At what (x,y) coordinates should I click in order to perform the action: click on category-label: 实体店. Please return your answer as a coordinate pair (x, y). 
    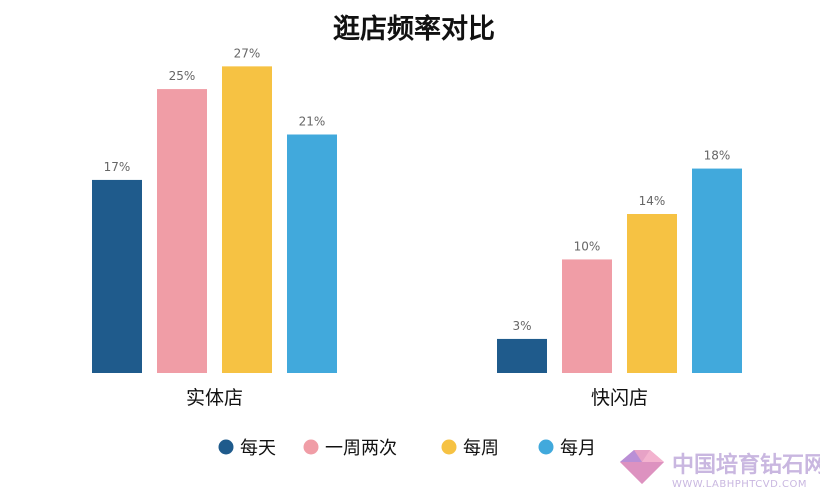
    Looking at the image, I should click on (214, 398).